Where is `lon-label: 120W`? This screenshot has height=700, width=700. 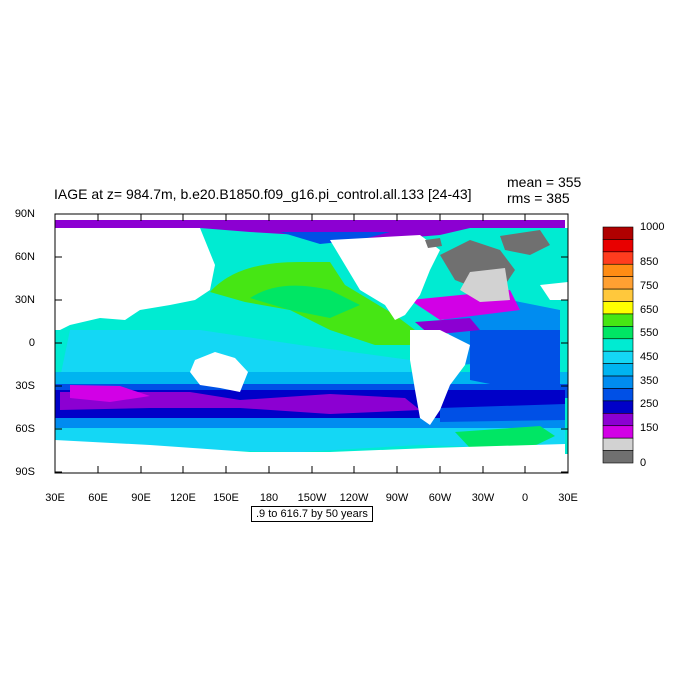
lon-label: 120W is located at coordinates (354, 498).